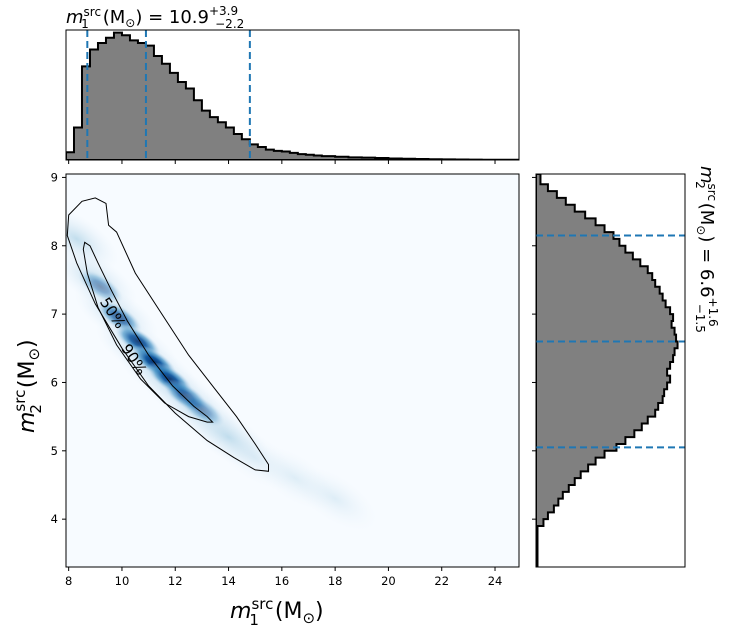 This screenshot has height=639, width=734. Describe the element at coordinates (335, 581) in the screenshot. I see `x-tick-label: 18` at that location.